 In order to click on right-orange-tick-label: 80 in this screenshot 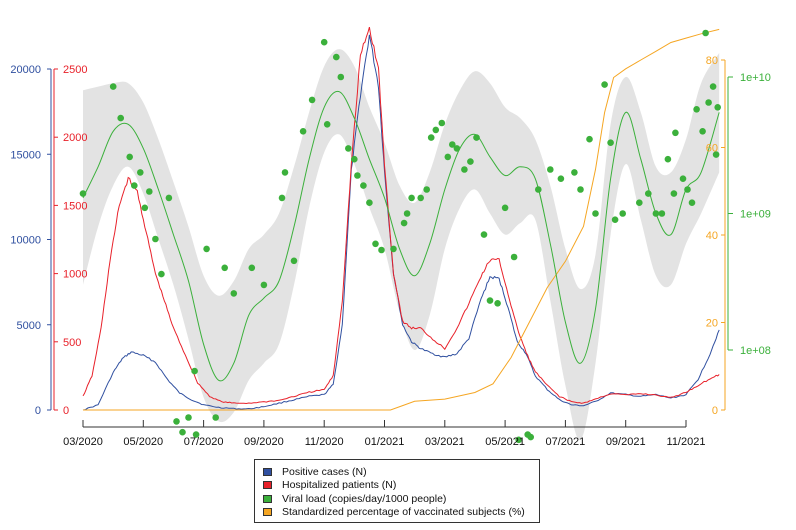, I will do `click(712, 61)`.